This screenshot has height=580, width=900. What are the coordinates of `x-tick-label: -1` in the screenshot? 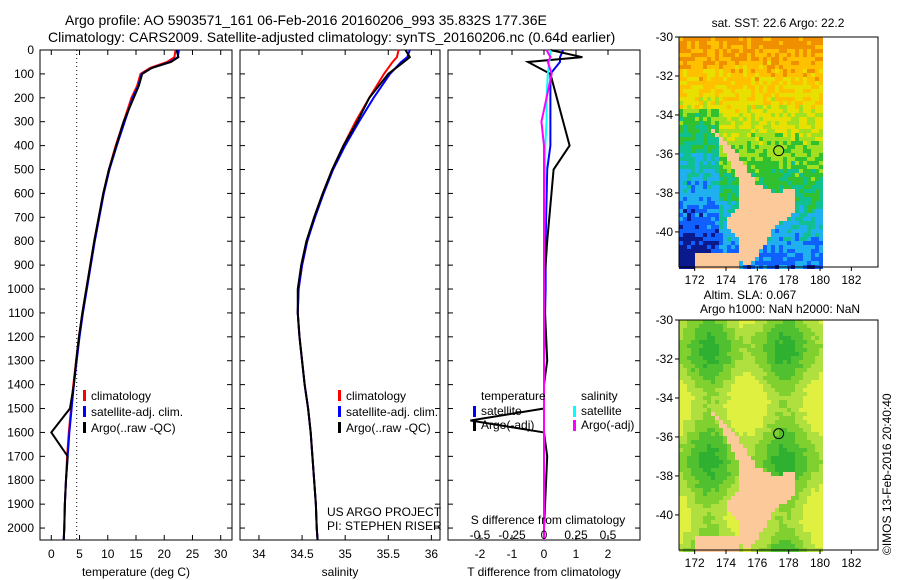 It's located at (512, 554).